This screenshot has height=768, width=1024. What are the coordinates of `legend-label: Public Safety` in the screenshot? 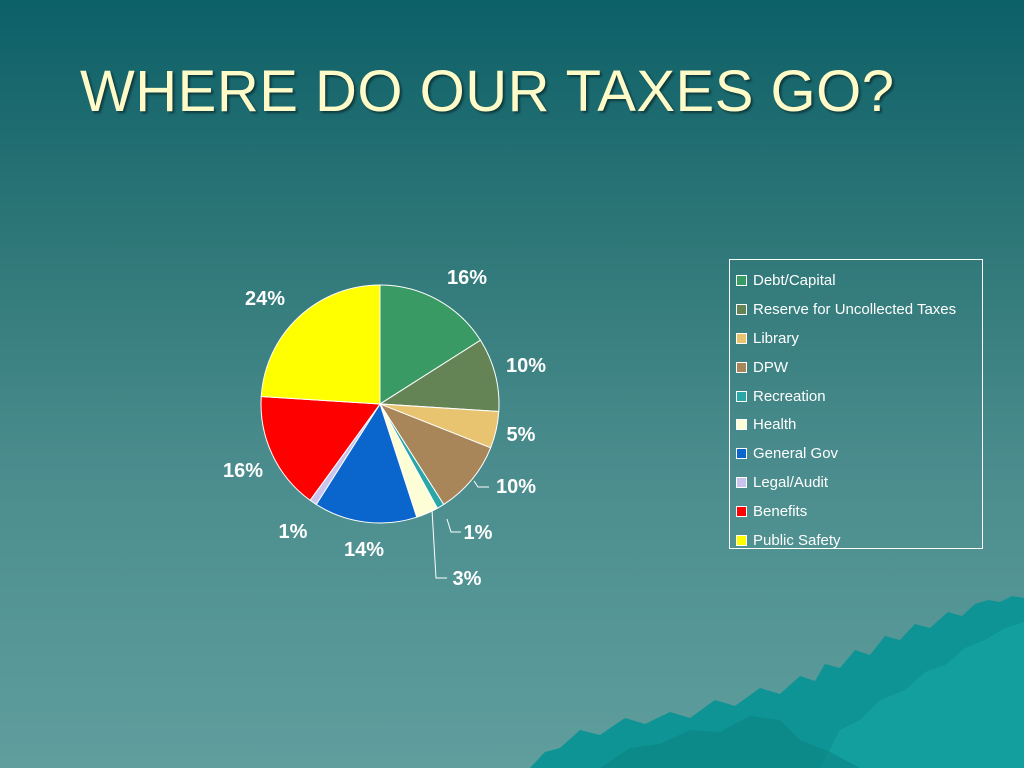 It's located at (797, 540).